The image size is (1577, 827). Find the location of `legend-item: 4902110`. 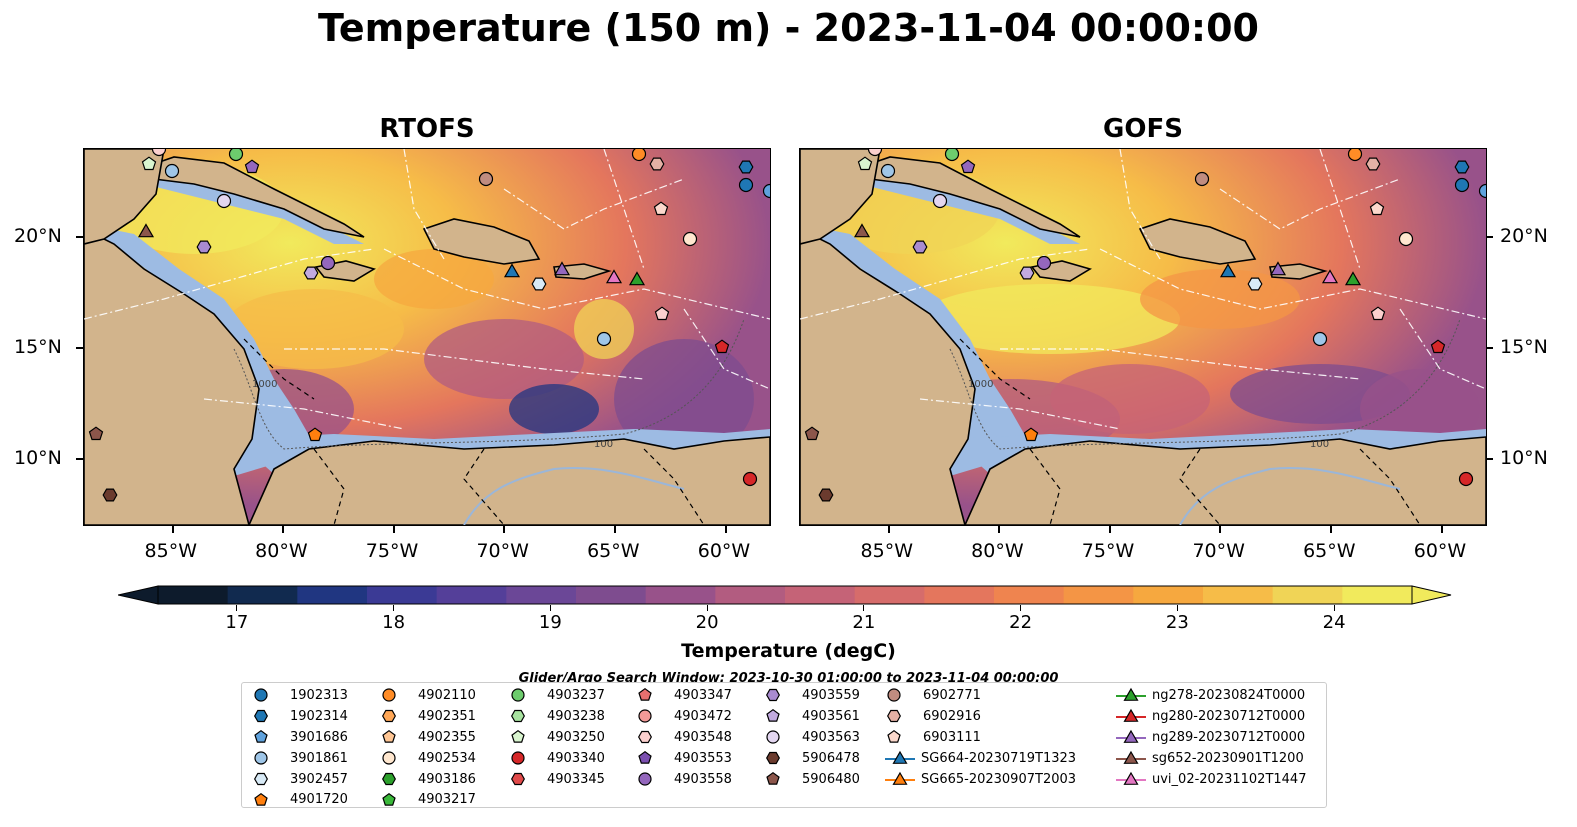

legend-item: 4902110 is located at coordinates (428, 695).